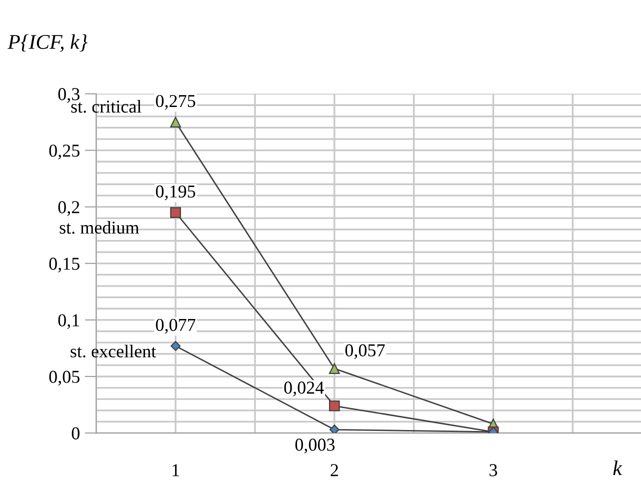 The image size is (641, 486). Describe the element at coordinates (176, 326) in the screenshot. I see `data-label: 0,077` at that location.